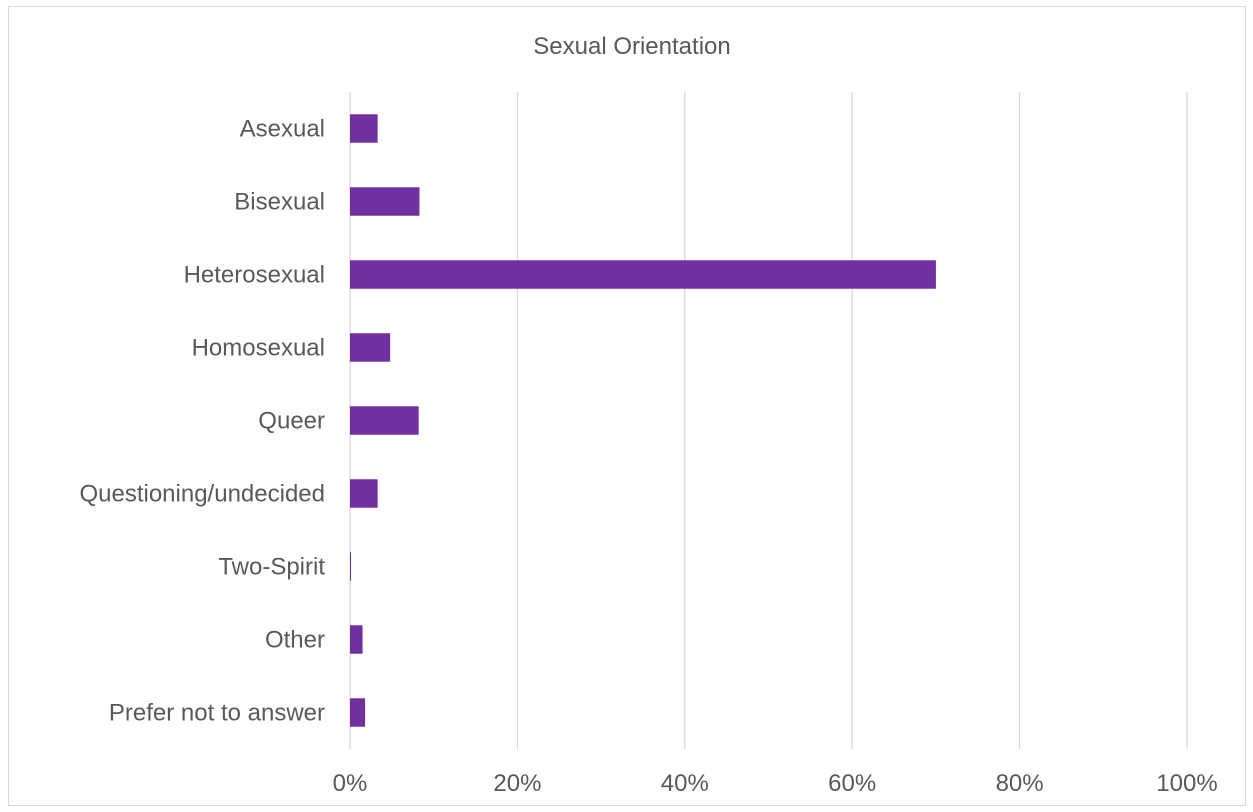 The height and width of the screenshot is (812, 1253). I want to click on category-label: Homosexual, so click(258, 348).